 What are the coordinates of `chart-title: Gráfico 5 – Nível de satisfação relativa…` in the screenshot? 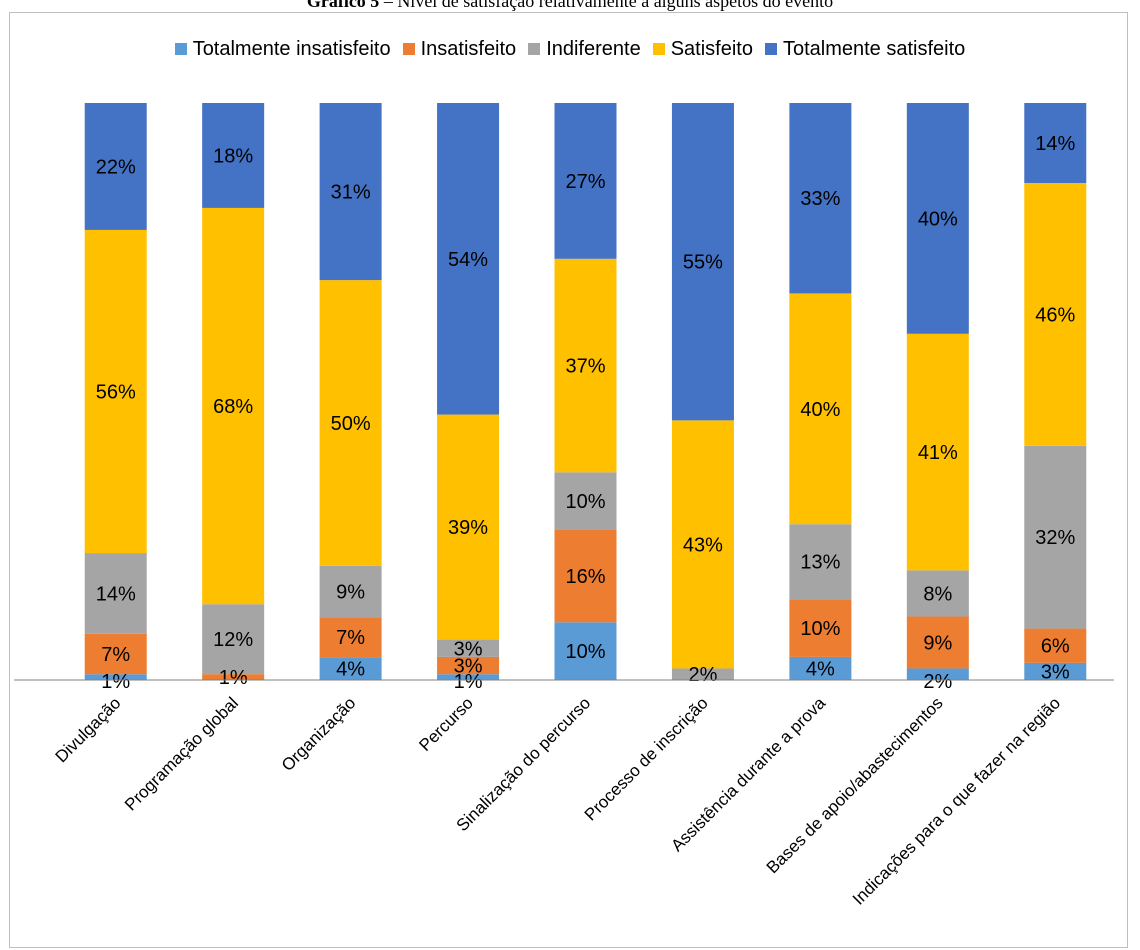 It's located at (570, 6).